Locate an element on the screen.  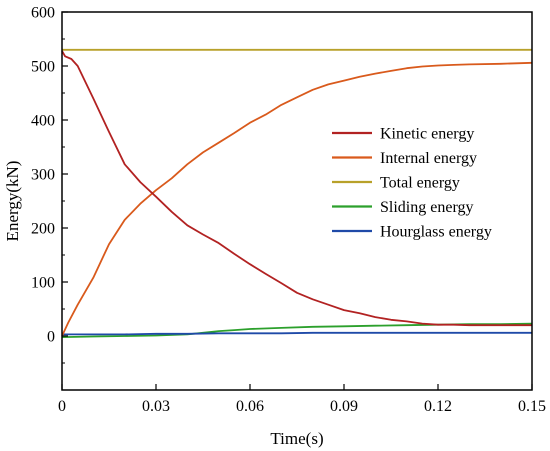
x-tick-label: 0.09 is located at coordinates (344, 406).